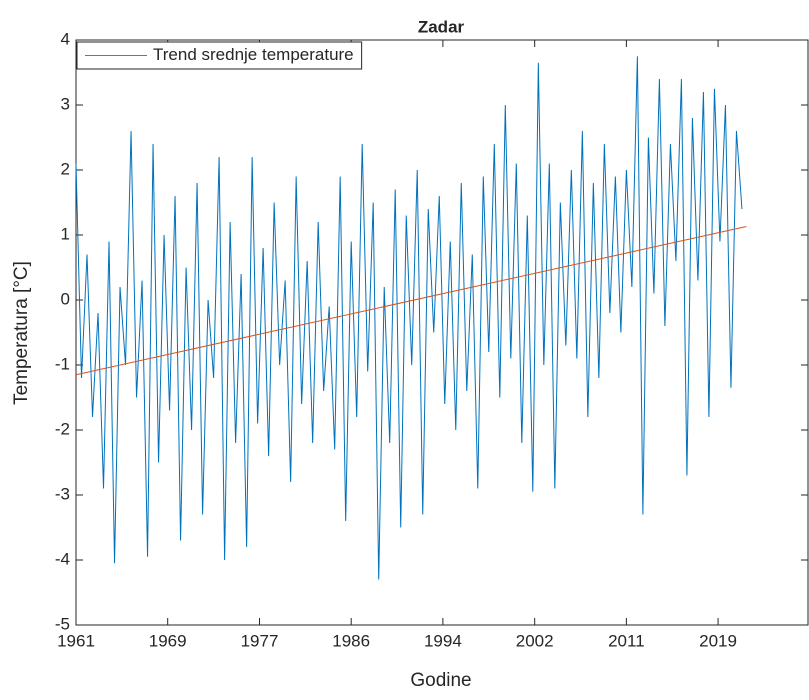 The height and width of the screenshot is (700, 809). I want to click on x-tick-label: 2019, so click(718, 640).